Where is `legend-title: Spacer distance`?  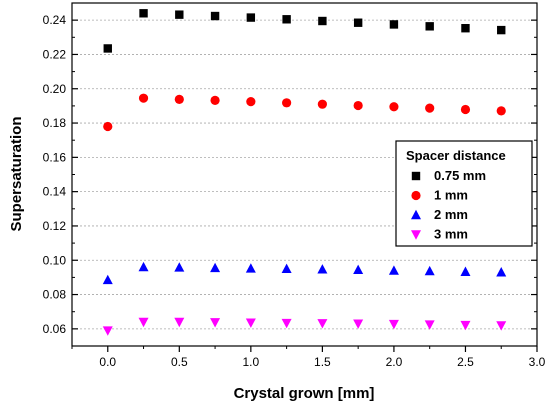
legend-title: Spacer distance is located at coordinates (456, 155).